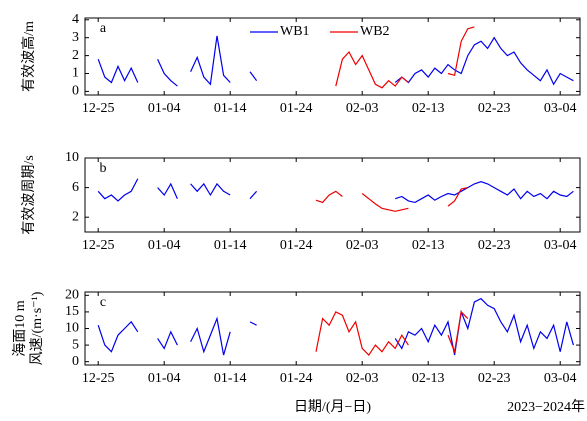 This screenshot has height=421, width=587. I want to click on y-tick-label: 4, so click(75, 19).